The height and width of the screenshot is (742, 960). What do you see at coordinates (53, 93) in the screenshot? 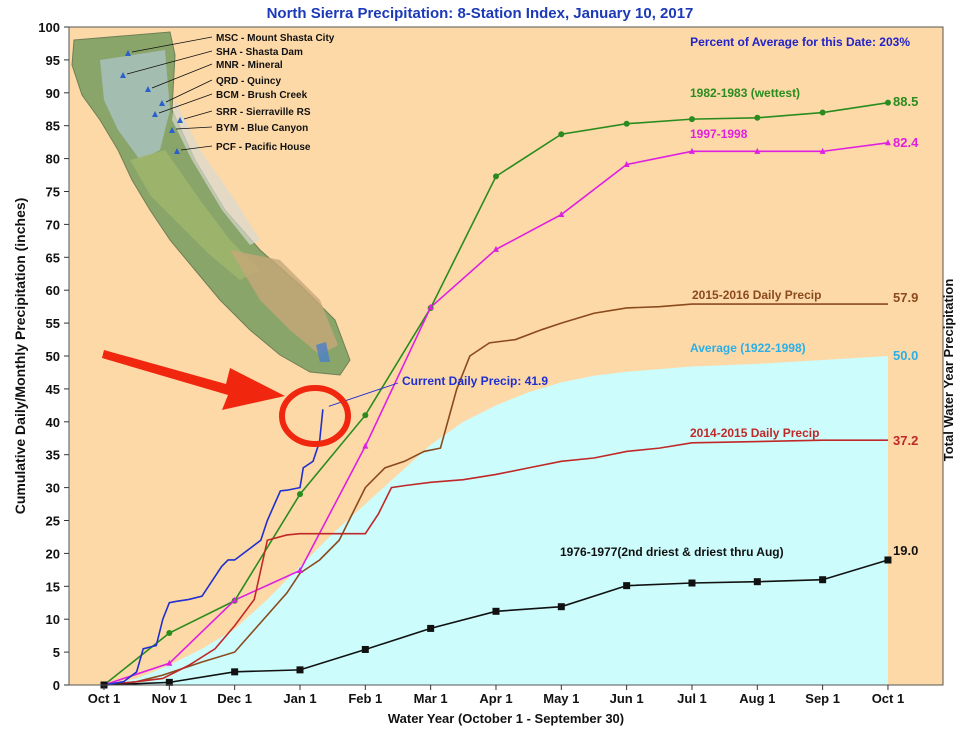
I see `y-tick-label: 90` at bounding box center [53, 93].